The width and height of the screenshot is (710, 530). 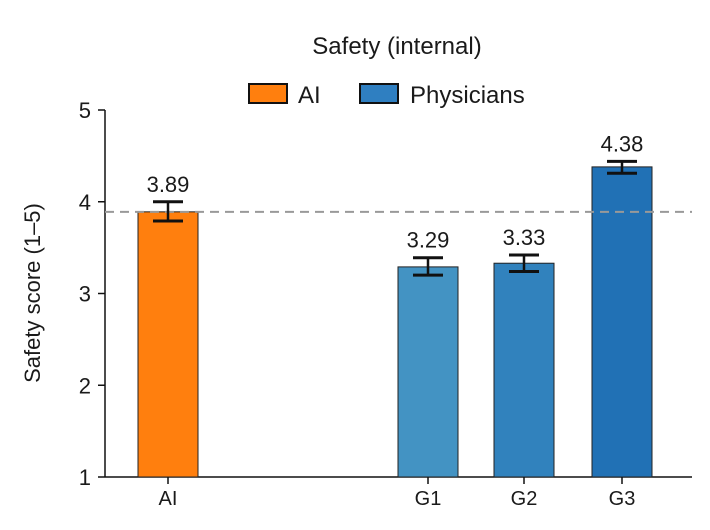 I want to click on chart-title: Safety (internal), so click(x=396, y=46).